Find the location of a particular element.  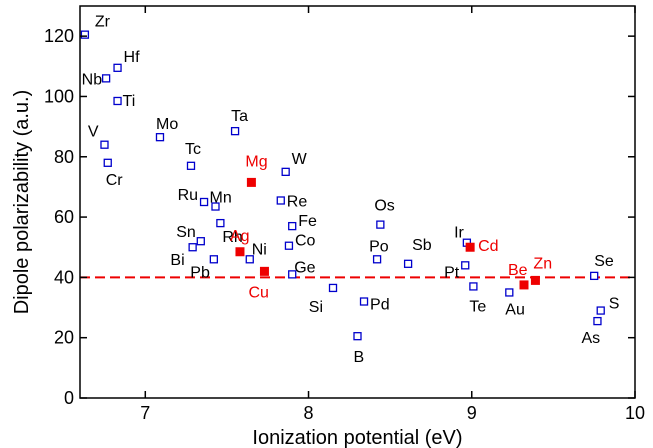

data-point-b is located at coordinates (357, 336).